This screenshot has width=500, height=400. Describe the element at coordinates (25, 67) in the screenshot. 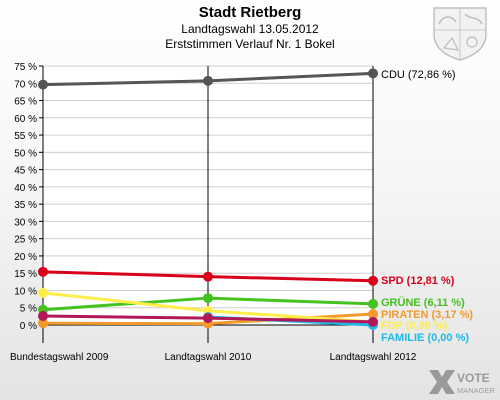

I see `y-tick-label: 75 %` at that location.